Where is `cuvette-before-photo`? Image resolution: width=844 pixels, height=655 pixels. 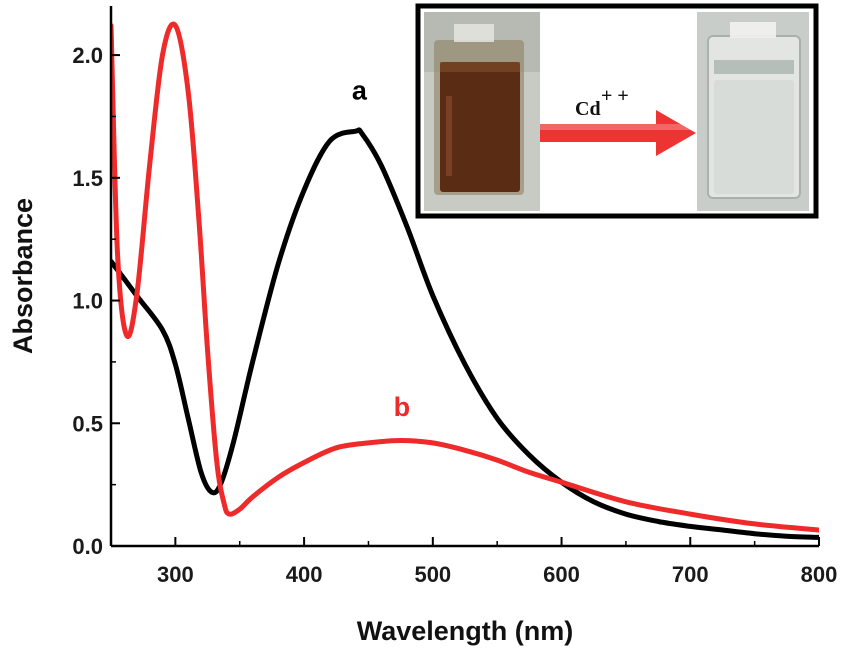 cuvette-before-photo is located at coordinates (482, 111).